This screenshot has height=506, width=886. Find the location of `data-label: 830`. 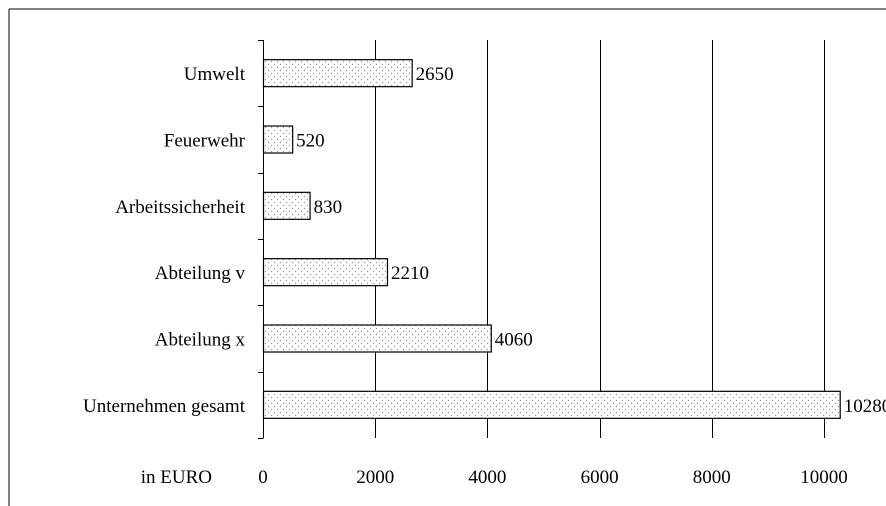

data-label: 830 is located at coordinates (328, 207).